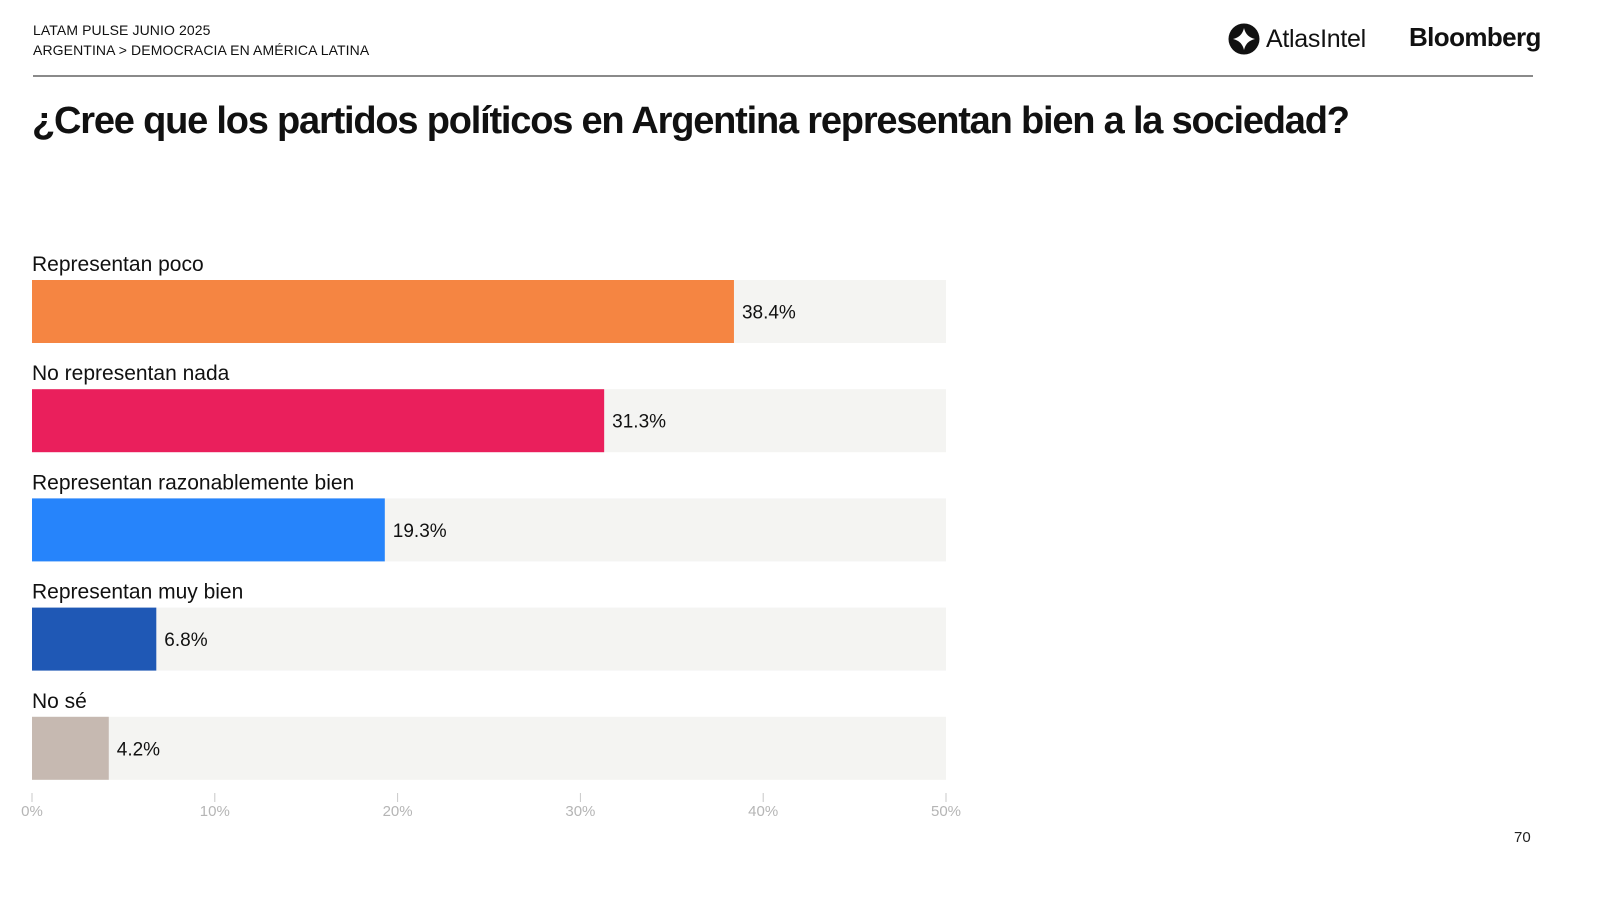 The width and height of the screenshot is (1600, 900). I want to click on category-label: Representan razonablemente bien, so click(193, 482).